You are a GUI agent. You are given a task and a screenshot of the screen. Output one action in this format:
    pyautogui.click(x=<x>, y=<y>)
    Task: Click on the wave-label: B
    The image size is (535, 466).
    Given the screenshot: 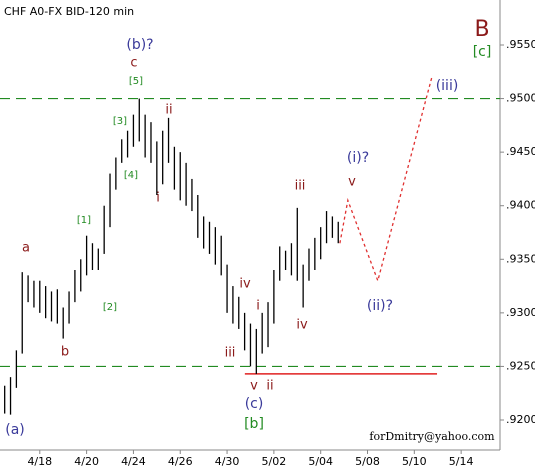 What is the action you would take?
    pyautogui.click(x=481, y=29)
    